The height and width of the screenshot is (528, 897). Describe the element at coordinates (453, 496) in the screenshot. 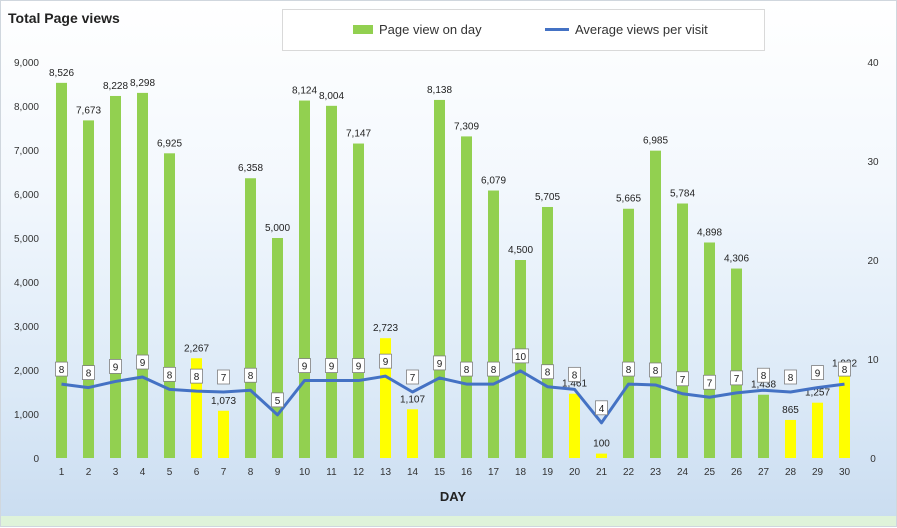

I see `x-axis-title: DAY` at that location.